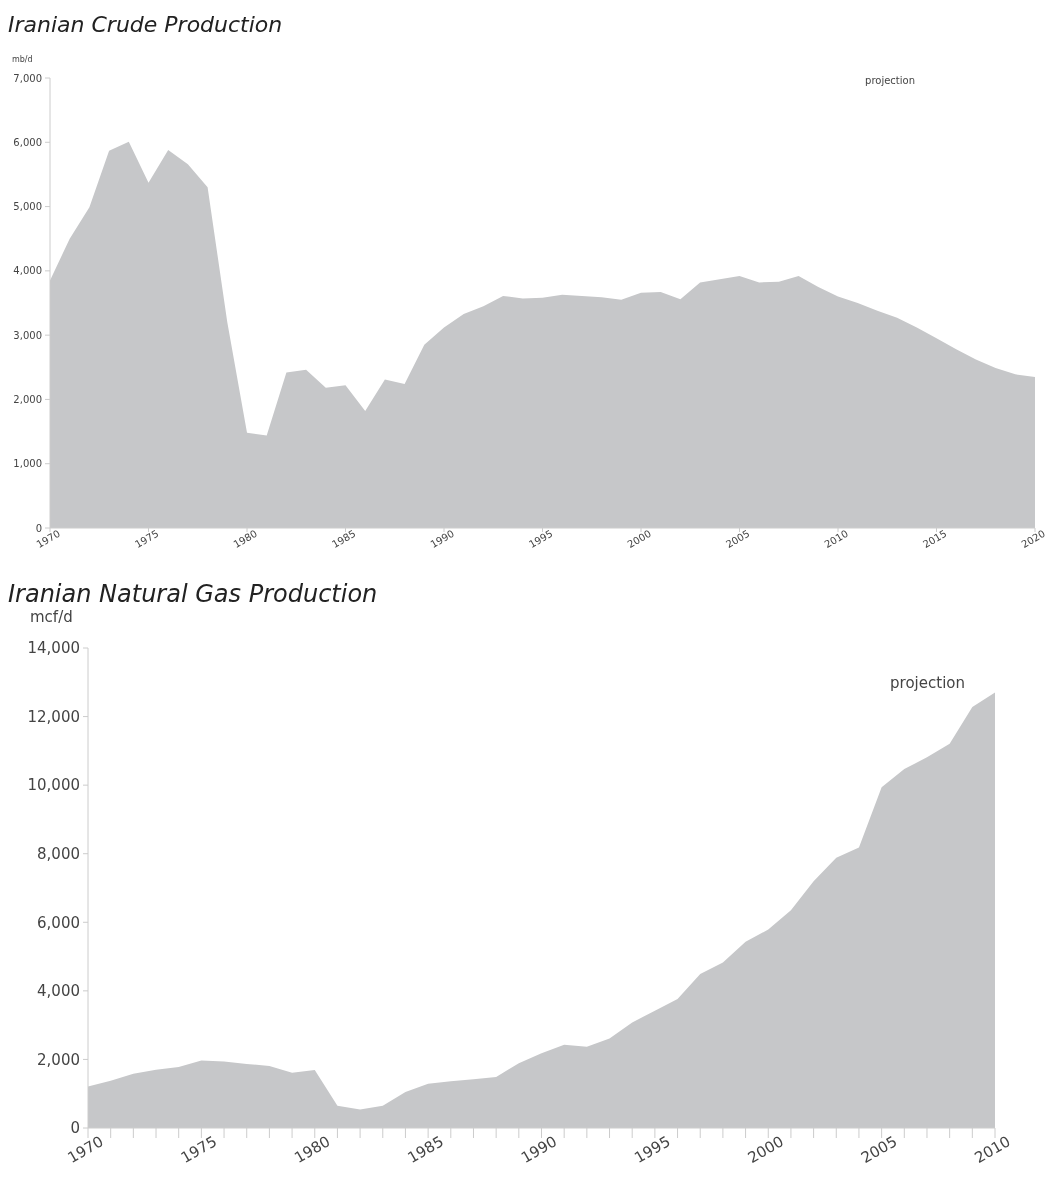 This screenshot has width=1053, height=1201. I want to click on y-tick-label: 8,000, so click(58, 853).